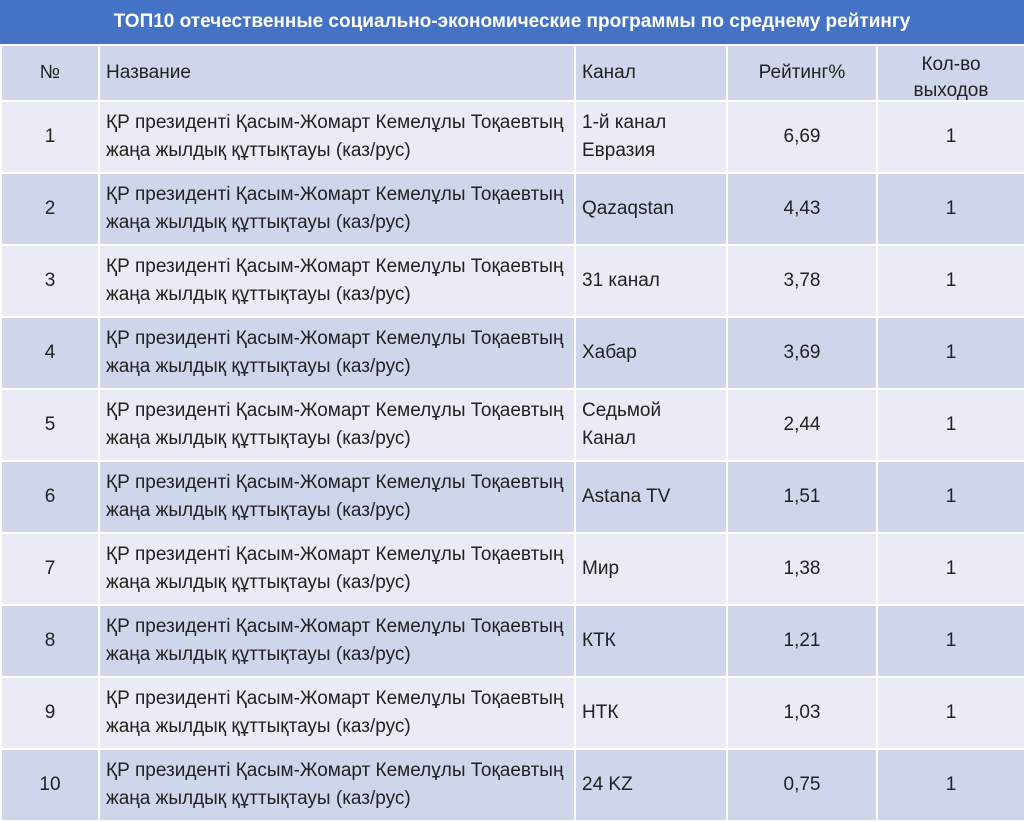 This screenshot has width=1024, height=822. What do you see at coordinates (802, 73) in the screenshot?
I see `column-header-rating: Рейтинг%` at bounding box center [802, 73].